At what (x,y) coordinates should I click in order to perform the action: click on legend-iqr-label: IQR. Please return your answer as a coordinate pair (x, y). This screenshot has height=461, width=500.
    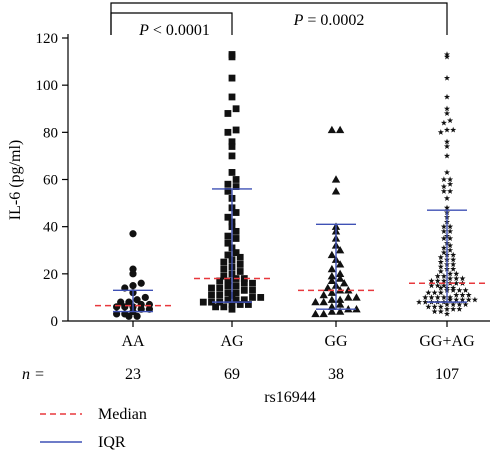
    Looking at the image, I should click on (112, 442).